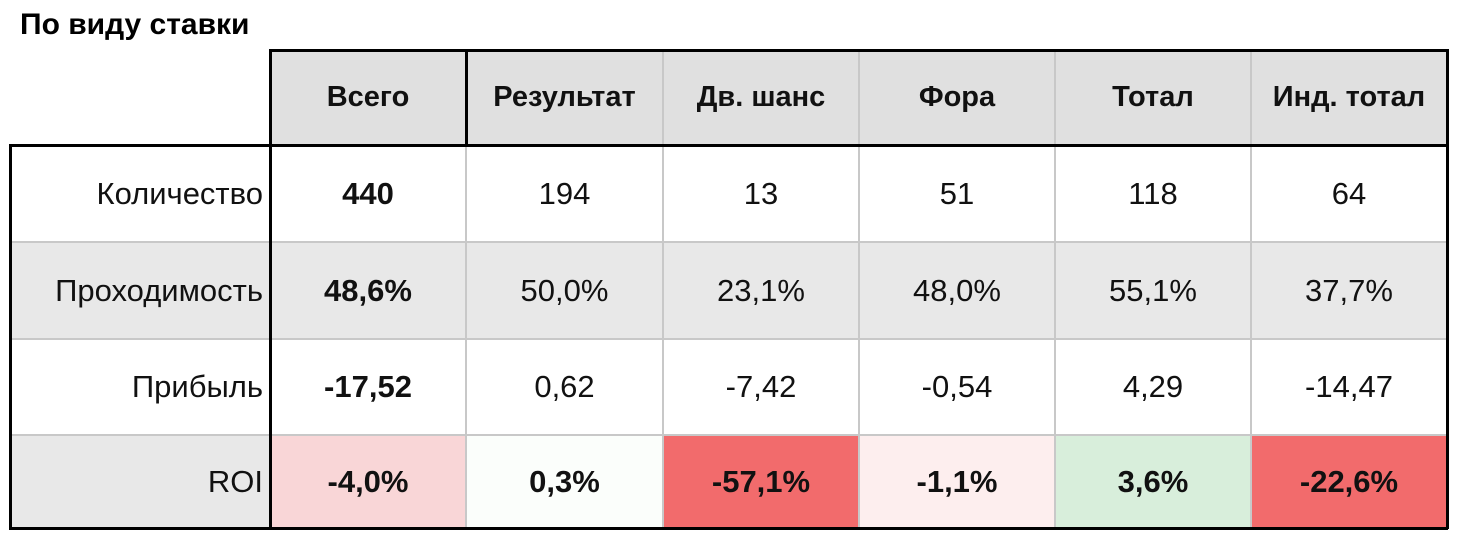 The height and width of the screenshot is (545, 1460). What do you see at coordinates (957, 193) in the screenshot?
I see `data-cell: 51` at bounding box center [957, 193].